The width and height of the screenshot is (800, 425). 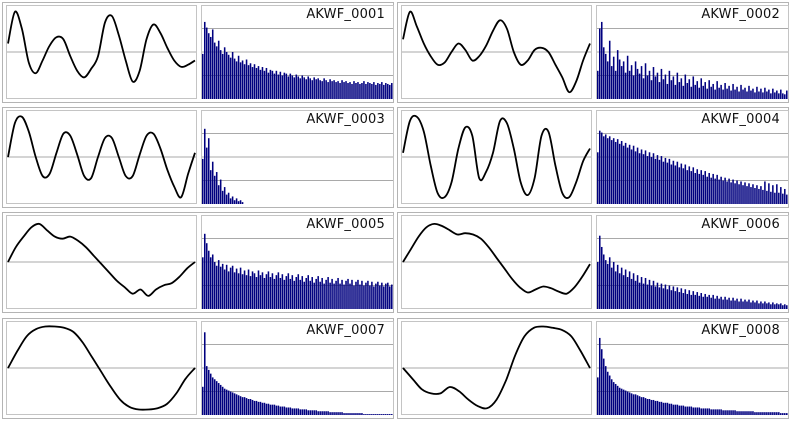 What do you see at coordinates (198, 368) in the screenshot?
I see `waveform-cell: AKWF_0007` at bounding box center [198, 368].